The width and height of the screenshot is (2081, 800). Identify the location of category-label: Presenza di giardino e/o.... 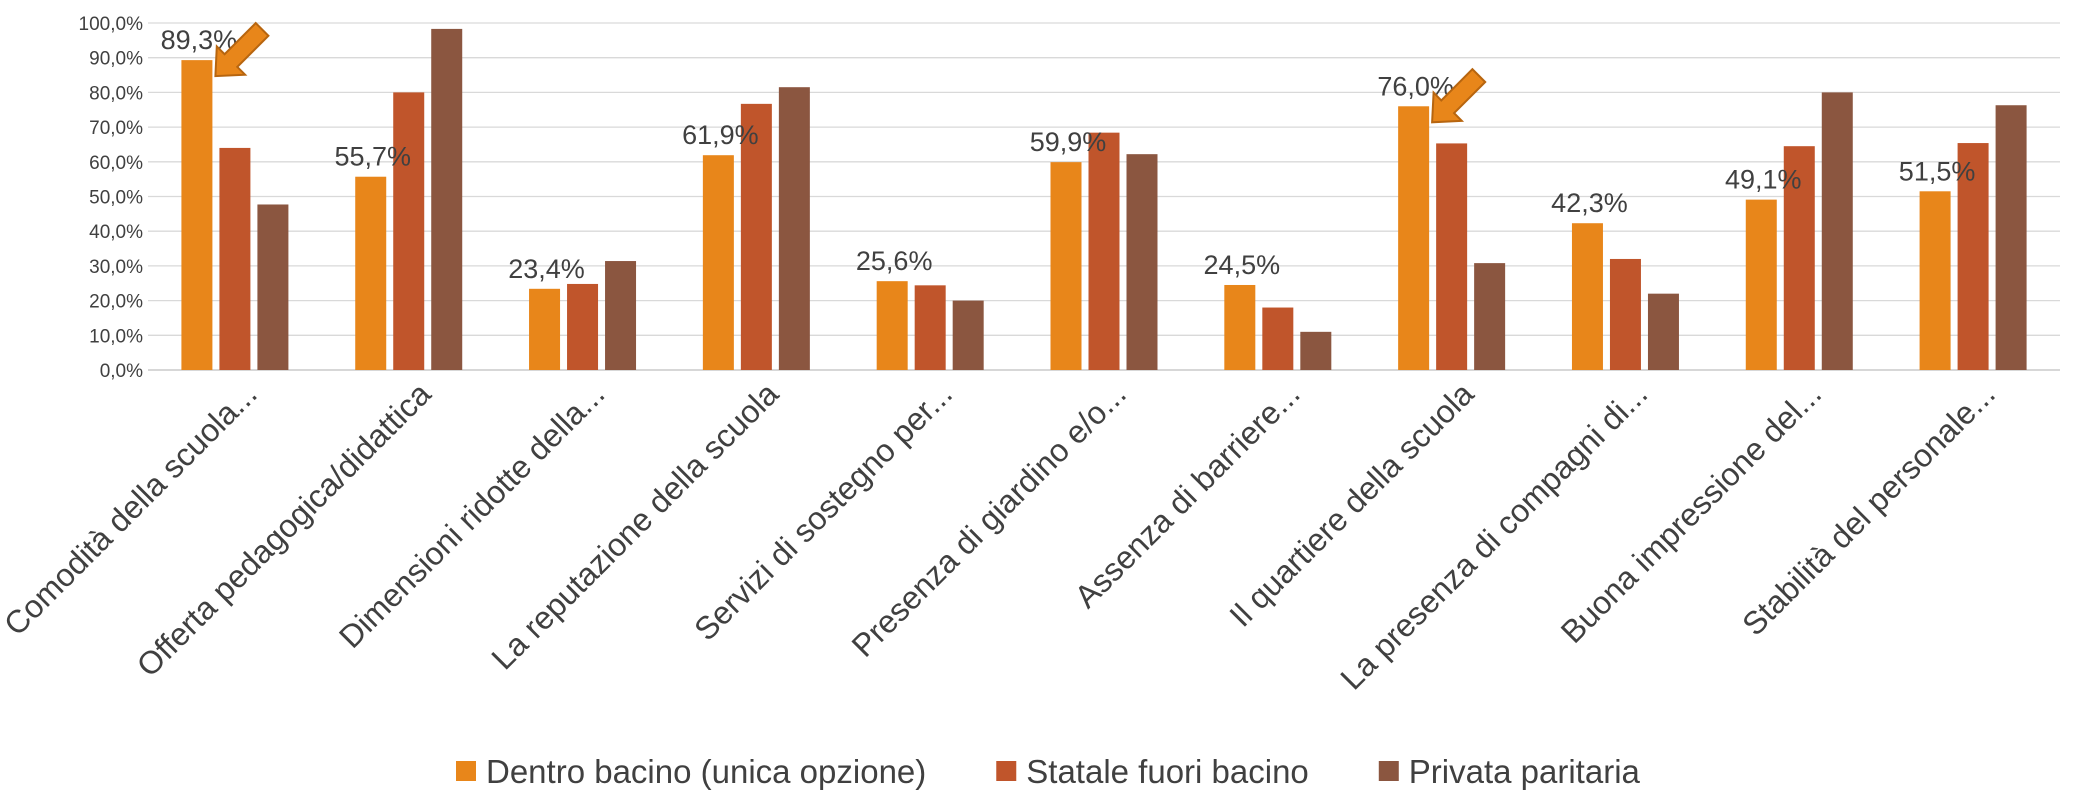
(989, 519).